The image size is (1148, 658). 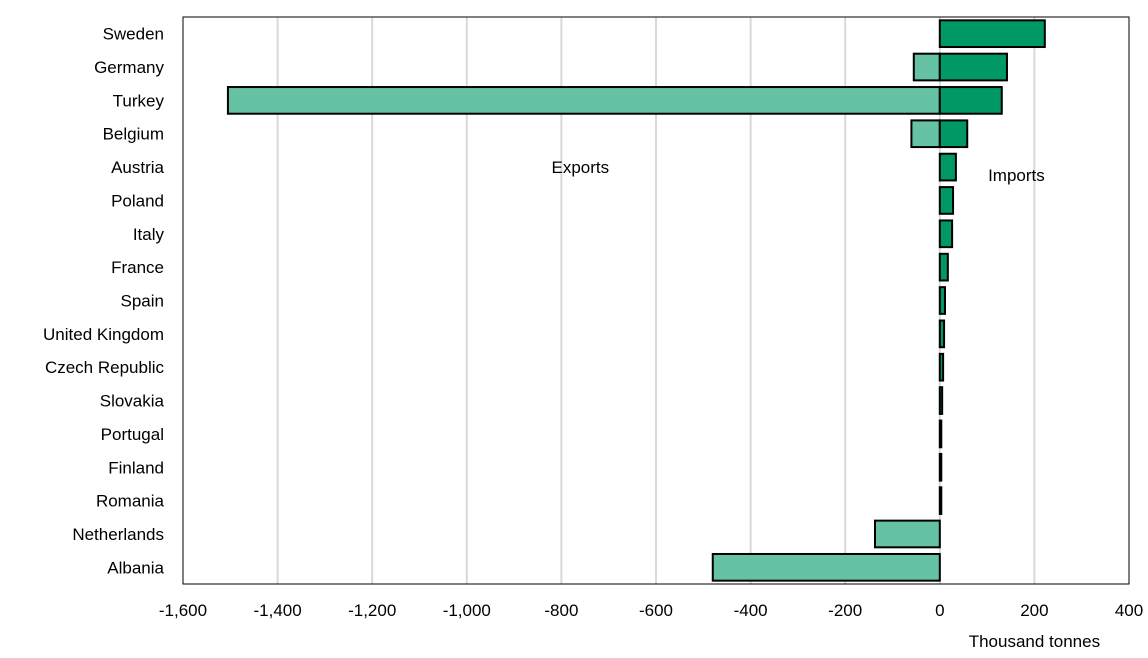 I want to click on x-tick-label: -1,000, so click(x=467, y=610).